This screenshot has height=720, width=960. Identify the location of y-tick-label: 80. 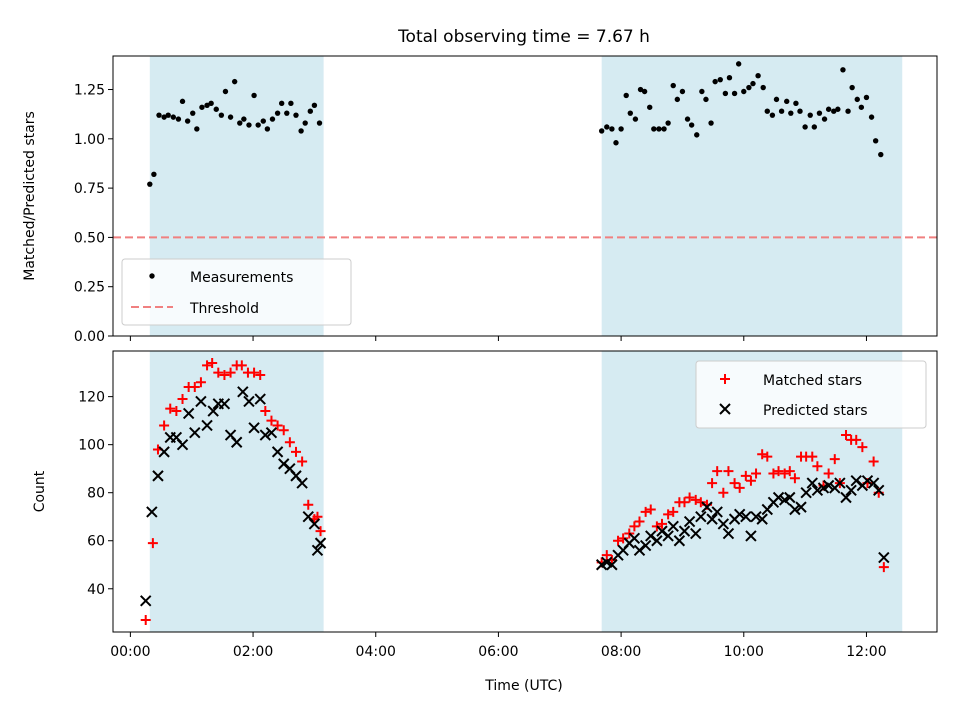
(96, 494).